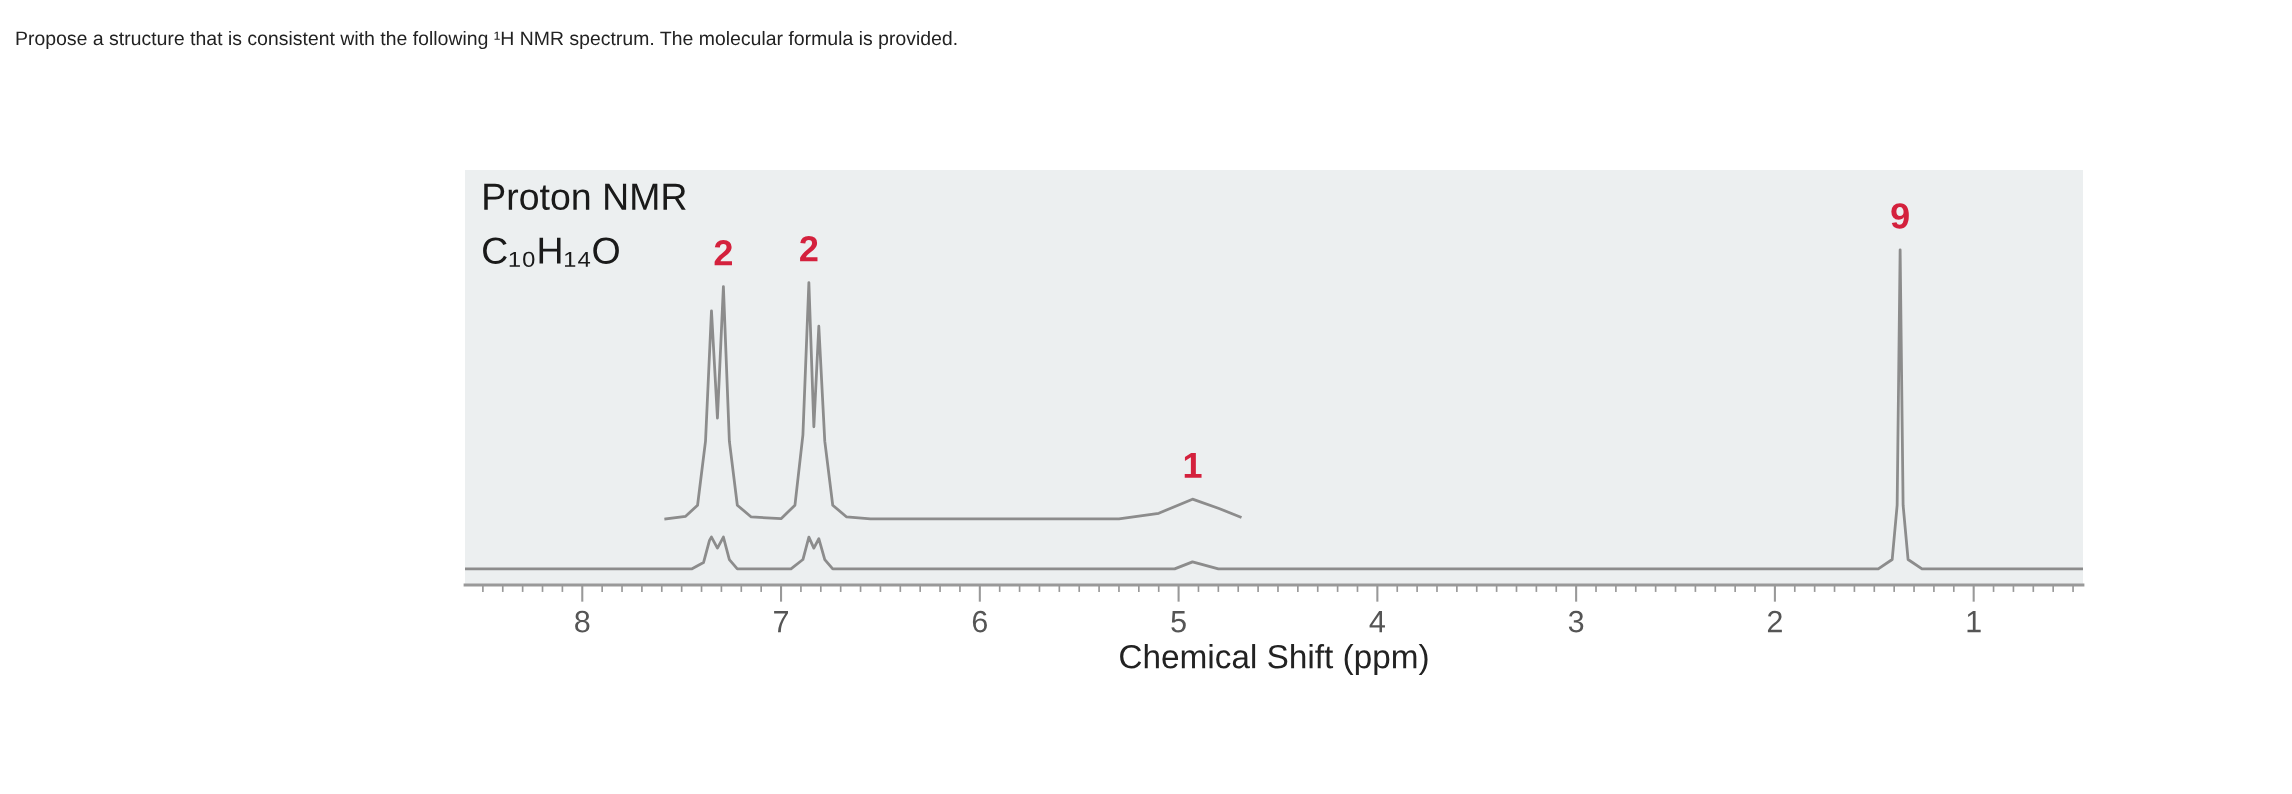  What do you see at coordinates (1576, 621) in the screenshot?
I see `x-tick-label: 3` at bounding box center [1576, 621].